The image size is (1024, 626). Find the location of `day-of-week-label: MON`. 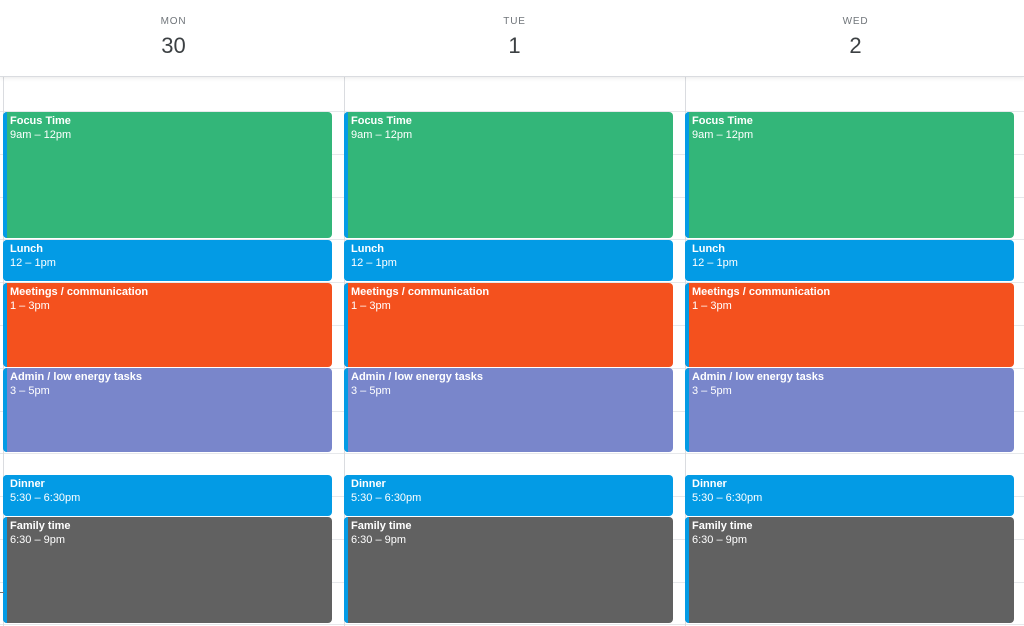

day-of-week-label: MON is located at coordinates (173, 21).